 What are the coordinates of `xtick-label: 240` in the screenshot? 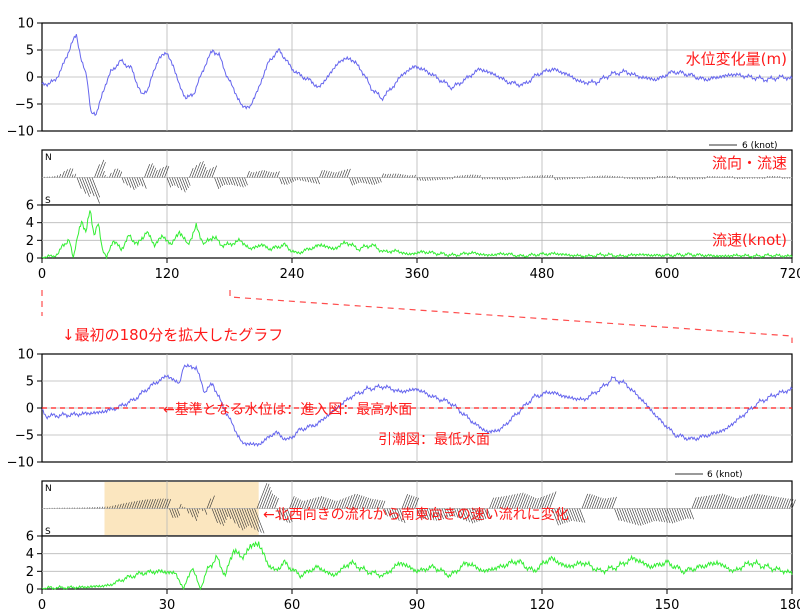 It's located at (292, 274).